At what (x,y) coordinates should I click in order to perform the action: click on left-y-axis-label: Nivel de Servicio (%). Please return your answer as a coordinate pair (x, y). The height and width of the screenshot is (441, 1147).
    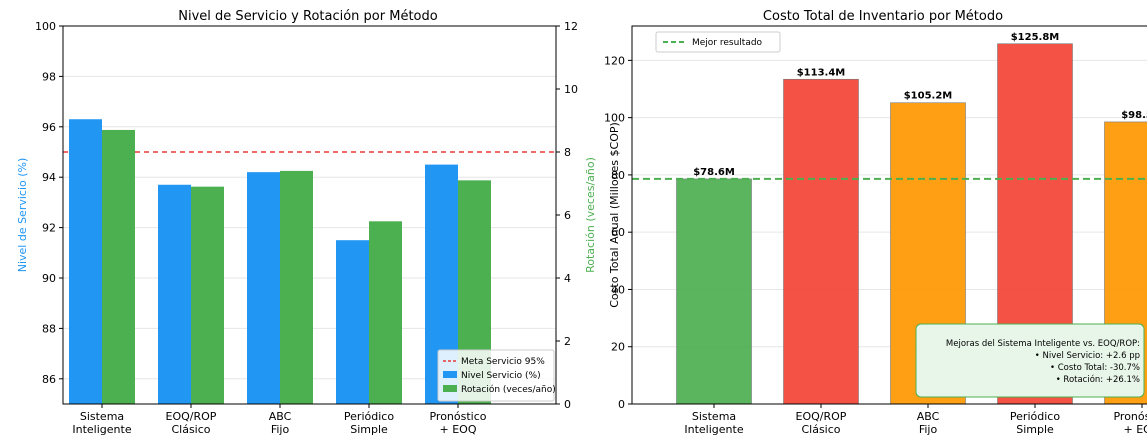
    Looking at the image, I should click on (22, 215).